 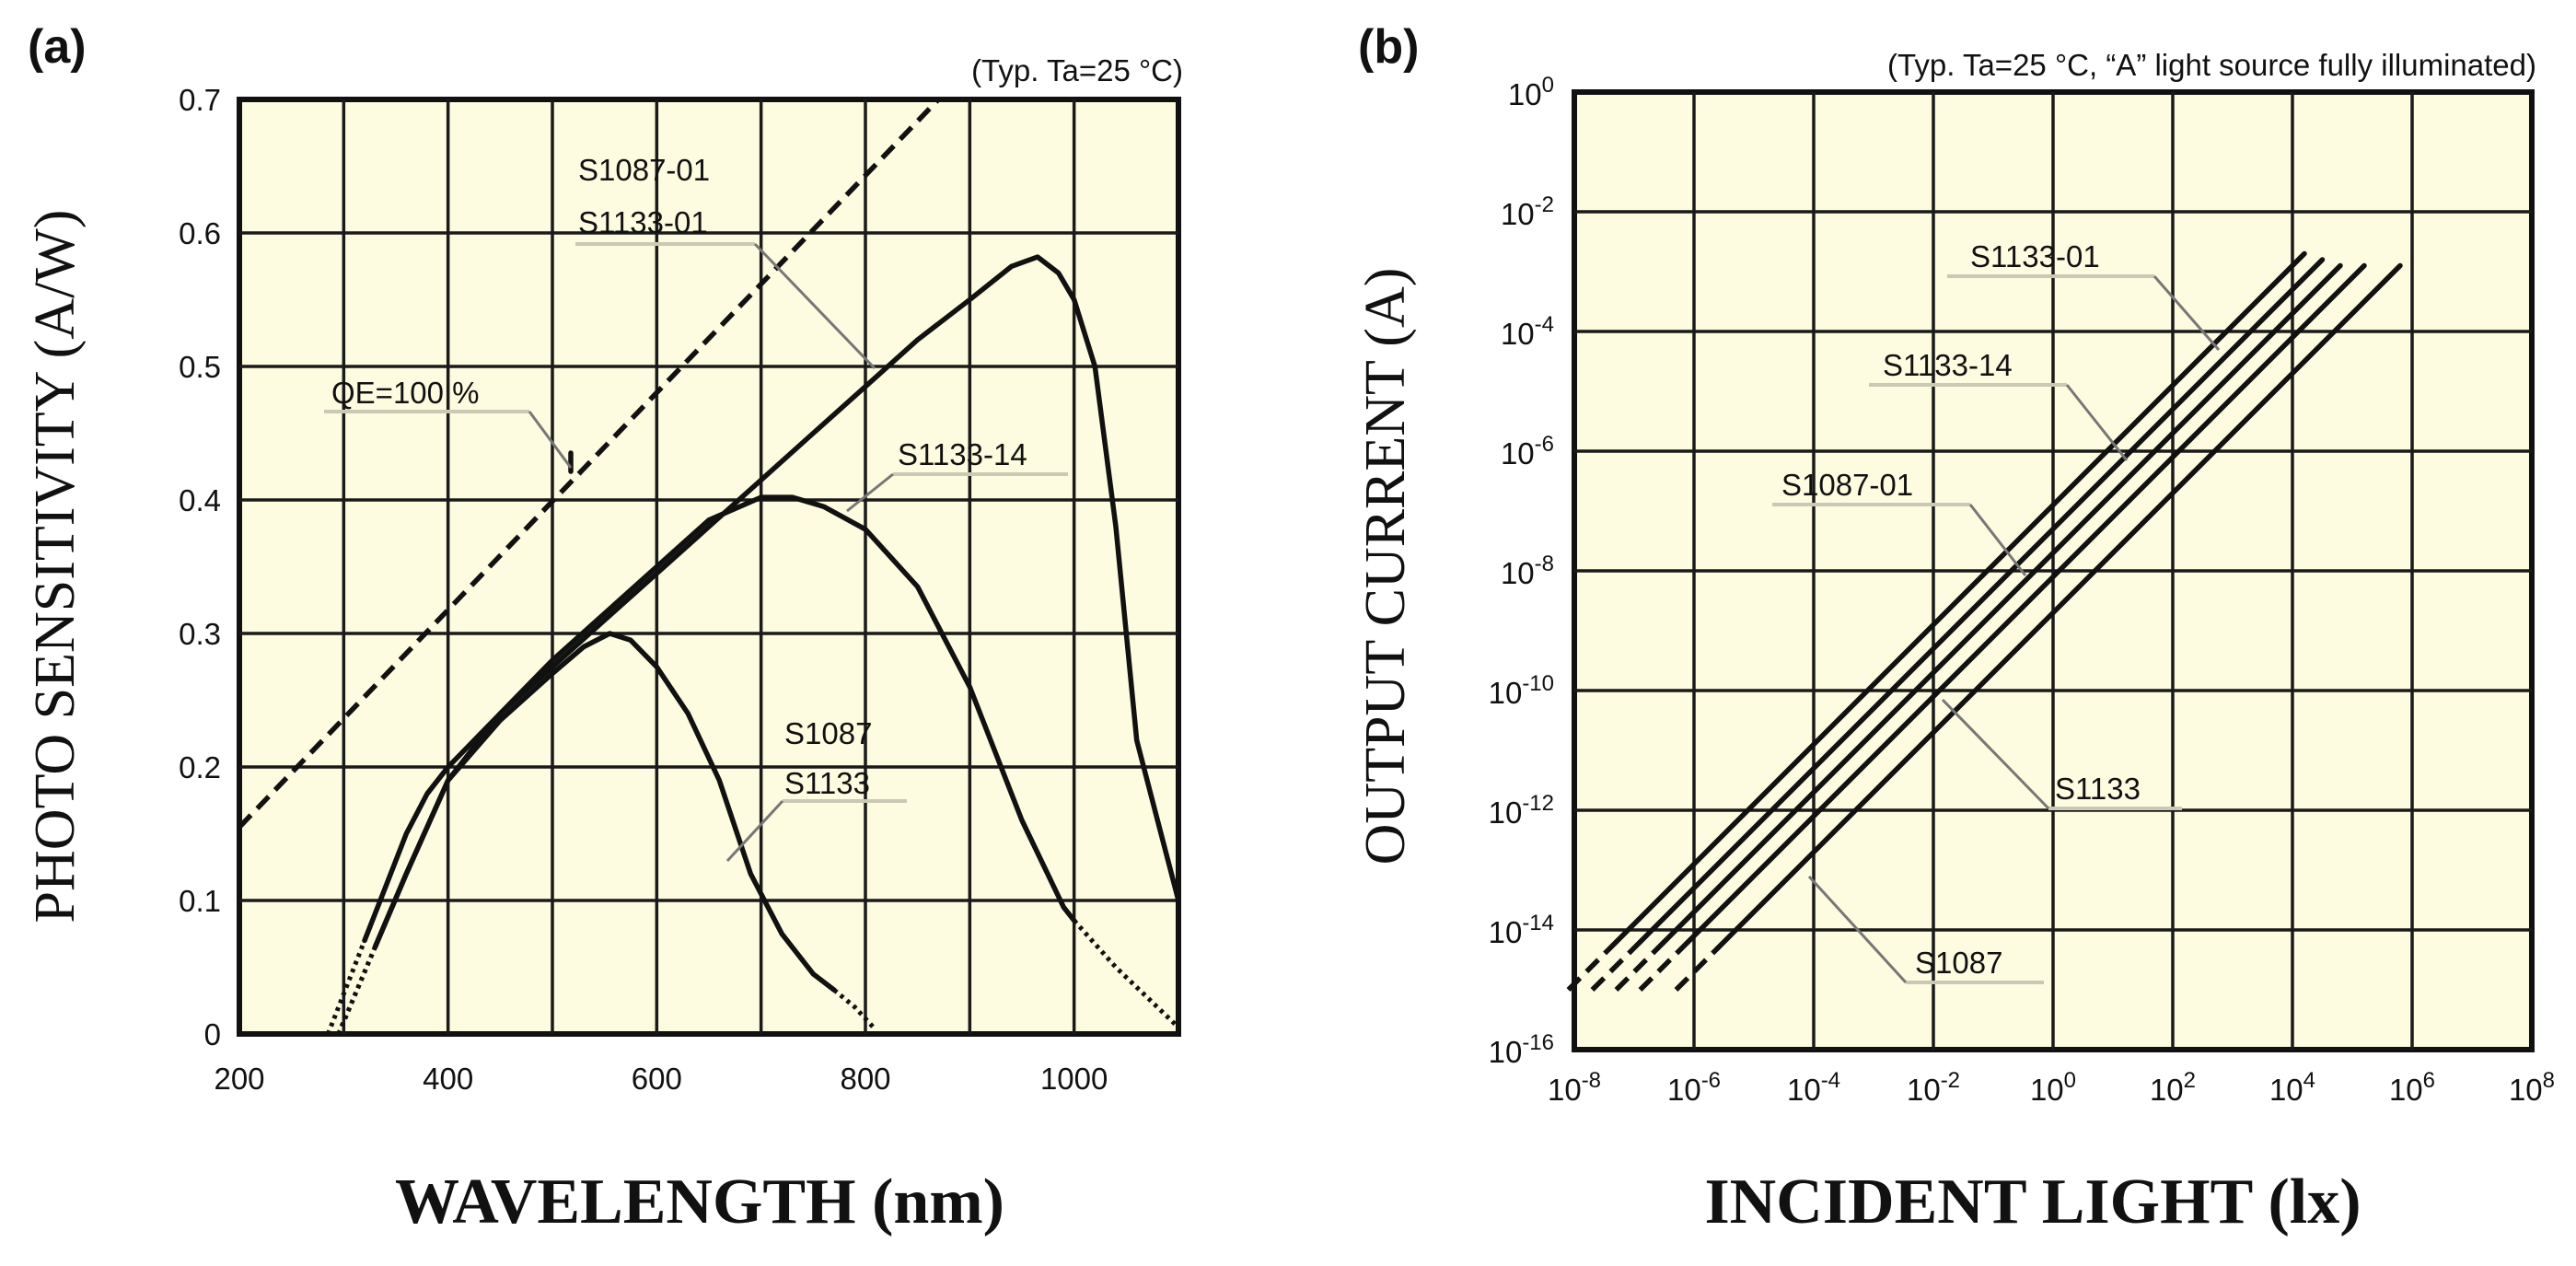 What do you see at coordinates (604, 812) in the screenshot?
I see `series-line-s1087-s1133` at bounding box center [604, 812].